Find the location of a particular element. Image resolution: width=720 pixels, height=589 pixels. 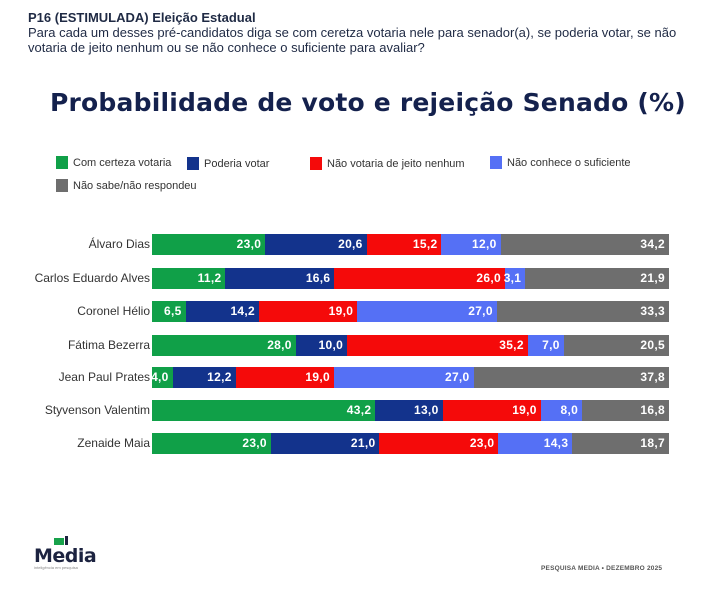

category-label: Carlos Eduardo Alves is located at coordinates (92, 278).